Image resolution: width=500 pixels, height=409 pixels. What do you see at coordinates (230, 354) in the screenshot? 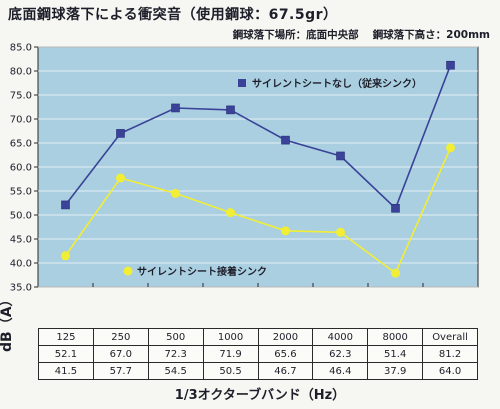
I see `table-cell: 71.9` at bounding box center [230, 354].